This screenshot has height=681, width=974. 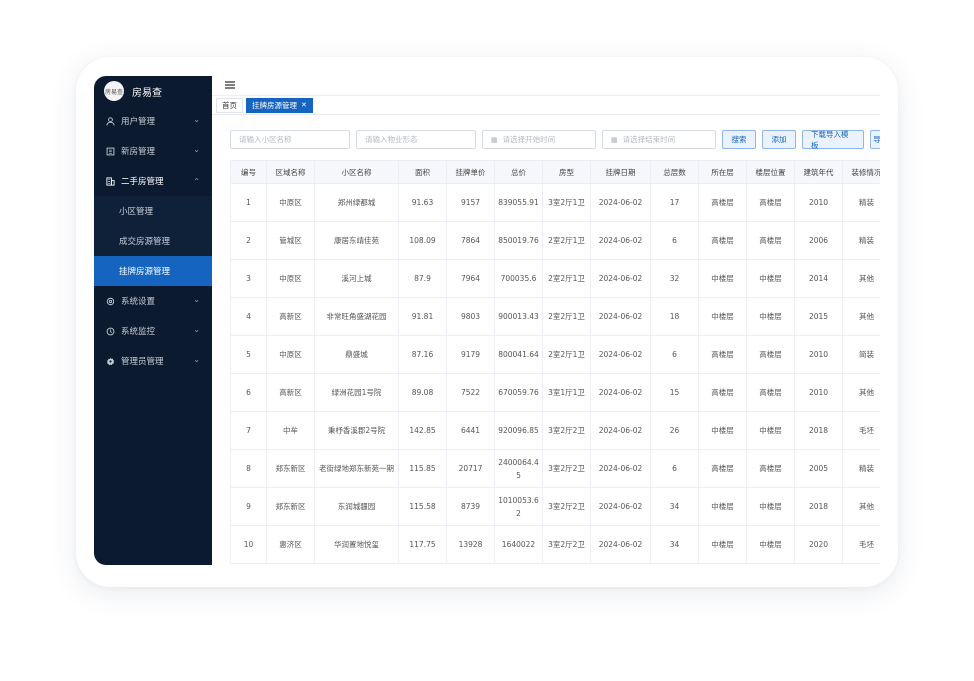 What do you see at coordinates (422, 316) in the screenshot?
I see `table-cell: 91.81` at bounding box center [422, 316].